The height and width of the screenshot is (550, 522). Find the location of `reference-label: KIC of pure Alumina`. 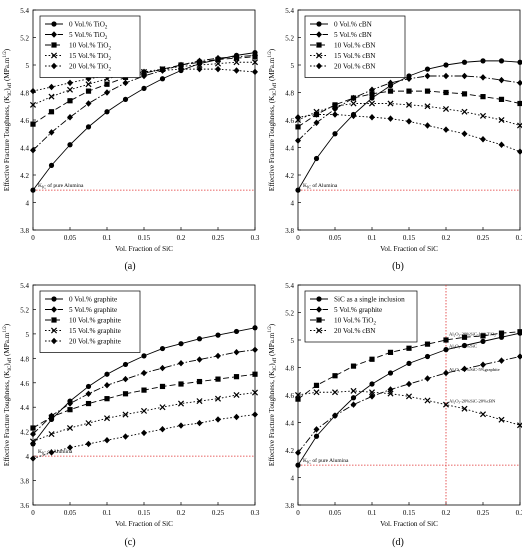

reference-label: KIC of pure Alumina is located at coordinates (326, 461).